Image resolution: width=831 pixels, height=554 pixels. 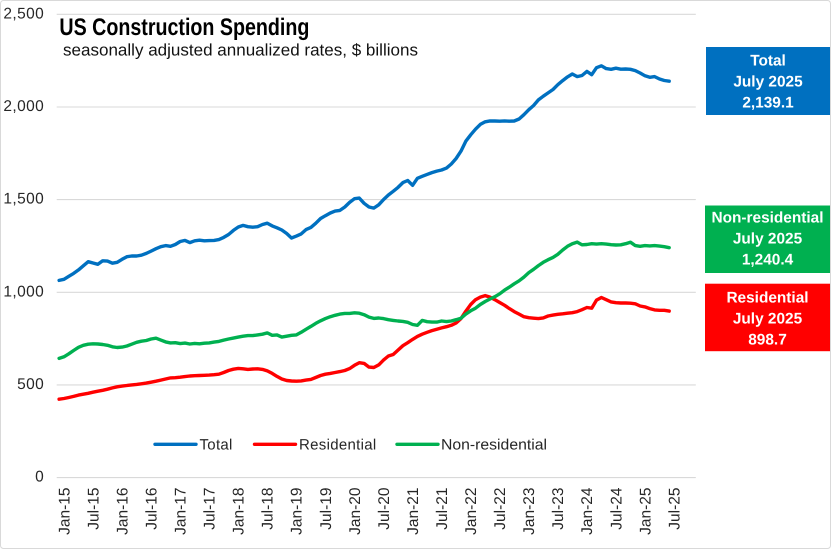 I want to click on svg-text: Jul-16, so click(x=152, y=509).